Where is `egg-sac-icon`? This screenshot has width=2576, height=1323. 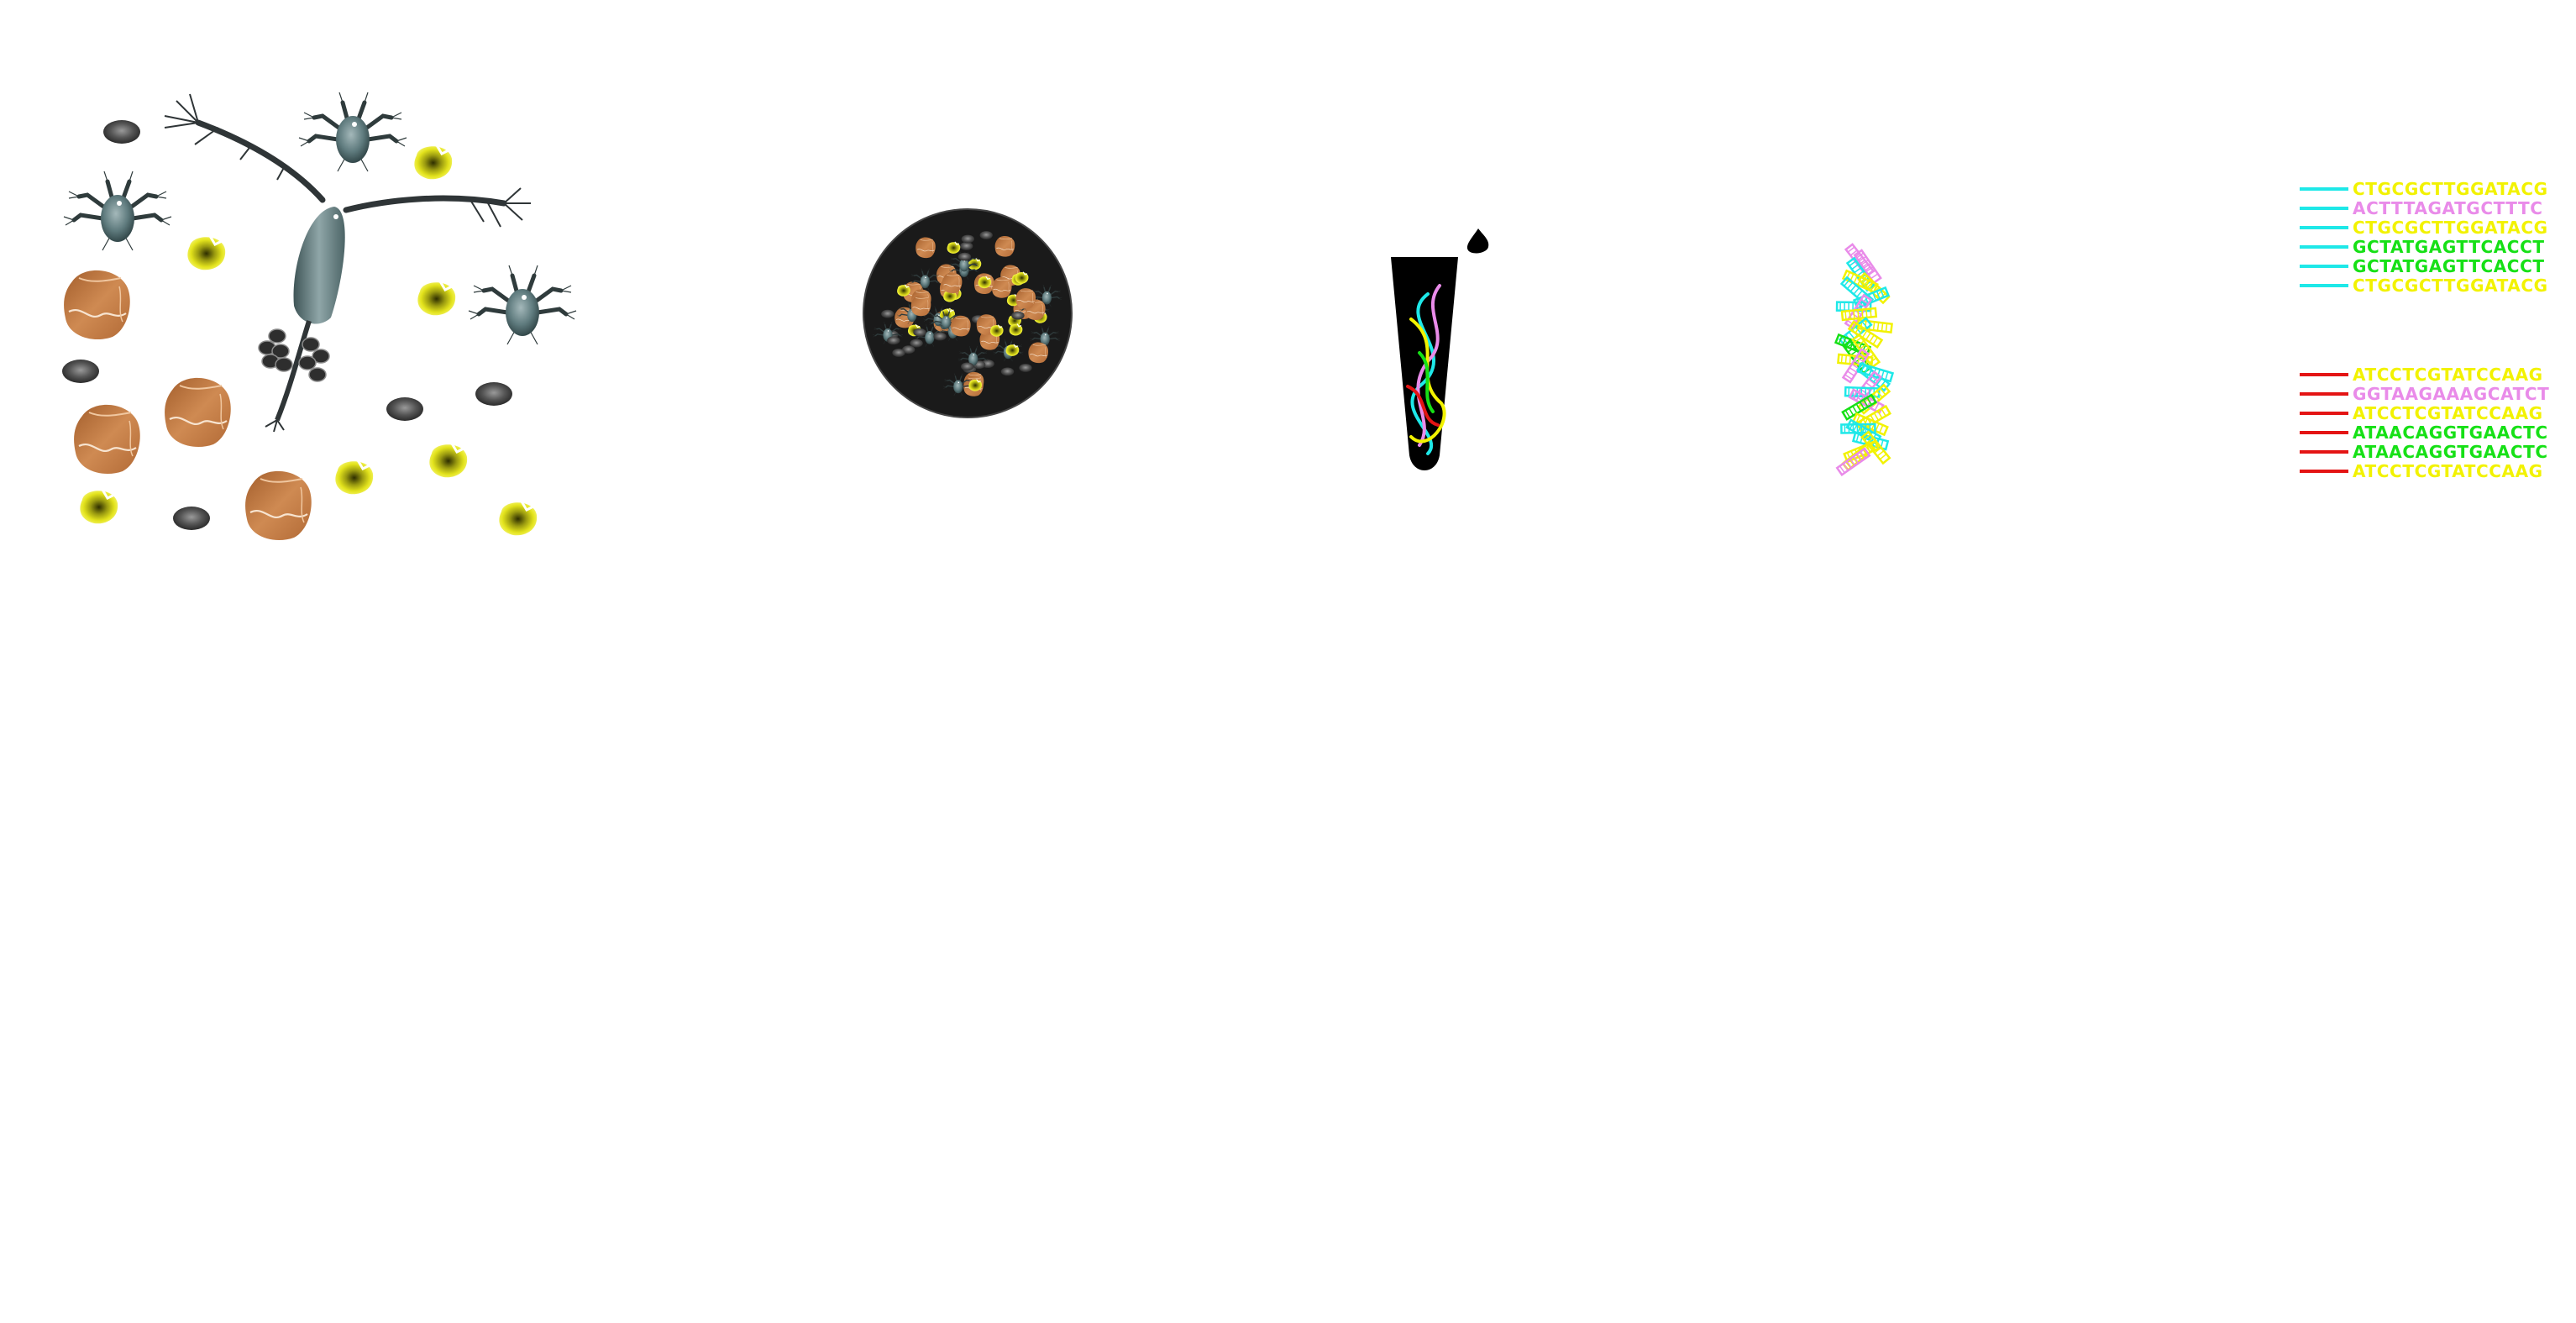
egg-sac-icon is located at coordinates (294, 355).